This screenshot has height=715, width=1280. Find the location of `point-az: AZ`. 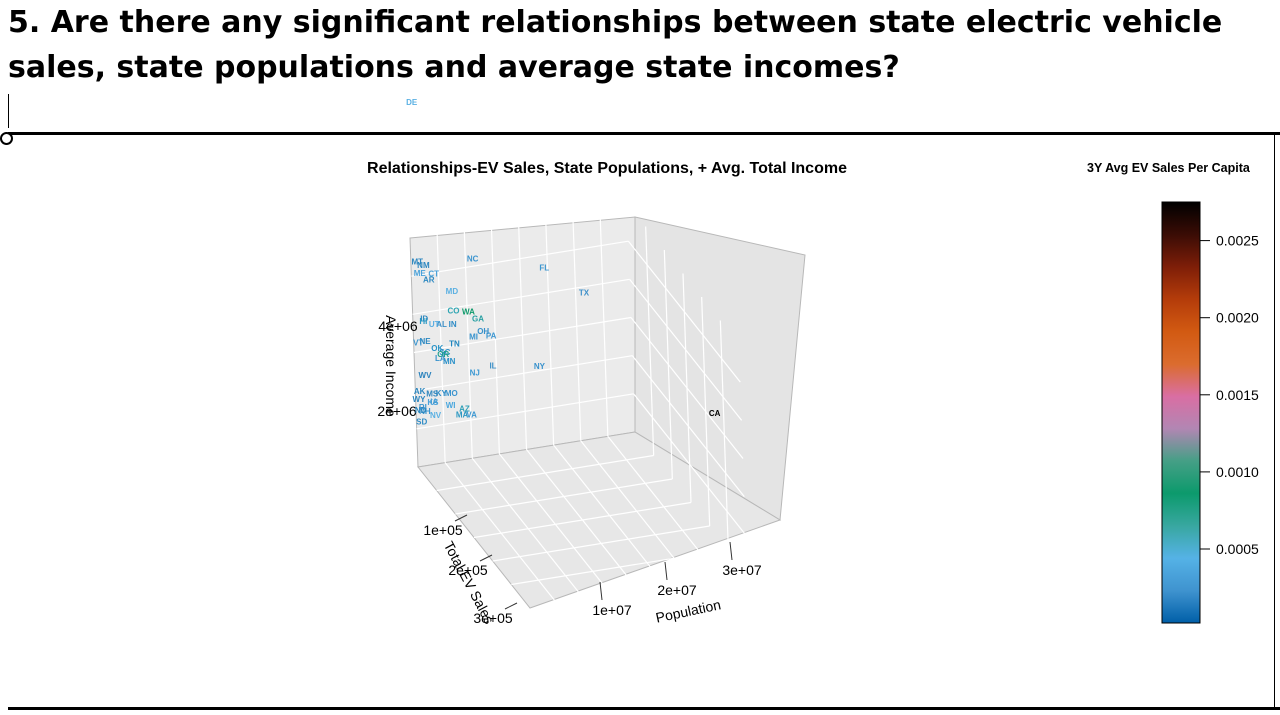

point-az: AZ is located at coordinates (464, 409).